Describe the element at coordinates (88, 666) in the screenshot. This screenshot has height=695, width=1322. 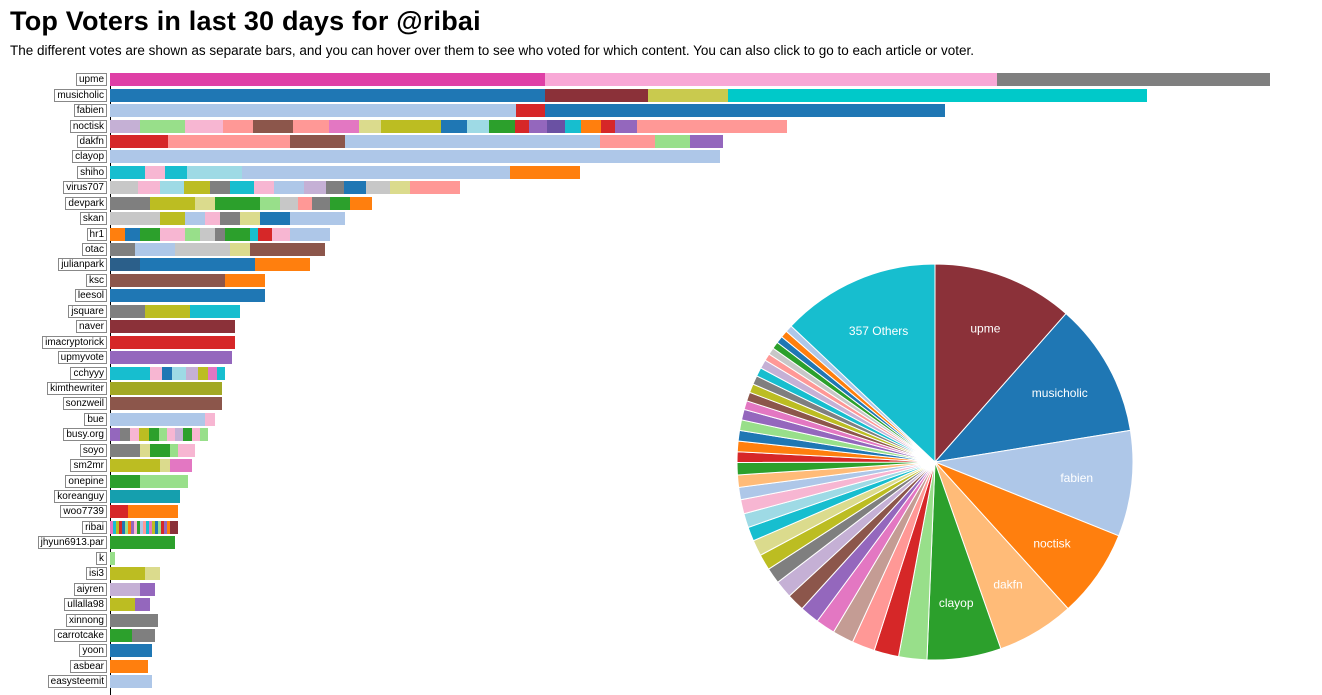
I see `voter-label: asbear` at that location.